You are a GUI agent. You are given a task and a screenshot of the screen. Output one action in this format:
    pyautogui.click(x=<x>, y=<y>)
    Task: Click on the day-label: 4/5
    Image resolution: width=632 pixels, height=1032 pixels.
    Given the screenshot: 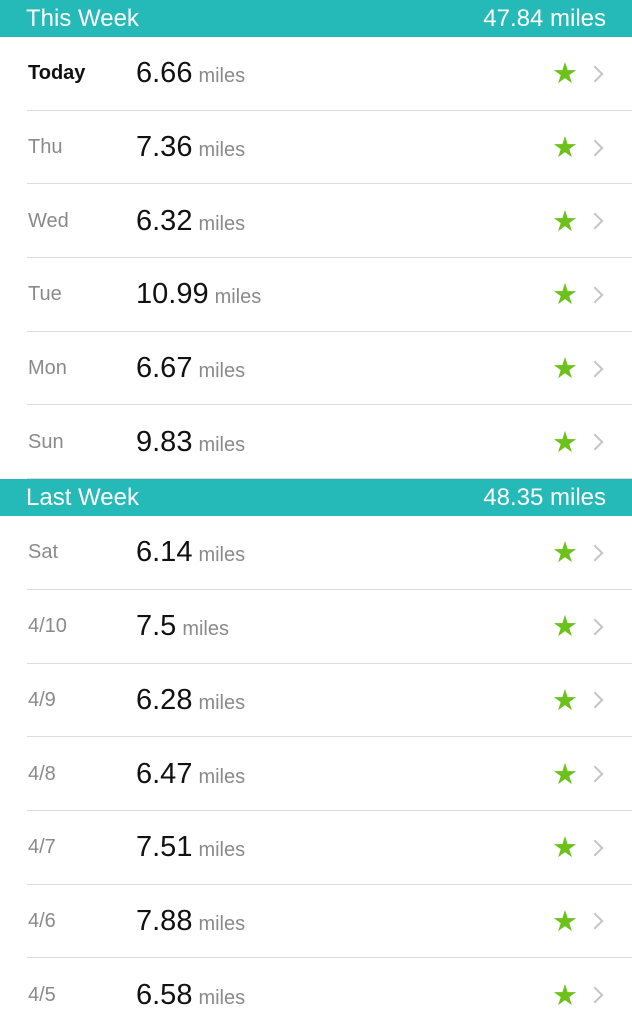 What is the action you would take?
    pyautogui.click(x=42, y=994)
    